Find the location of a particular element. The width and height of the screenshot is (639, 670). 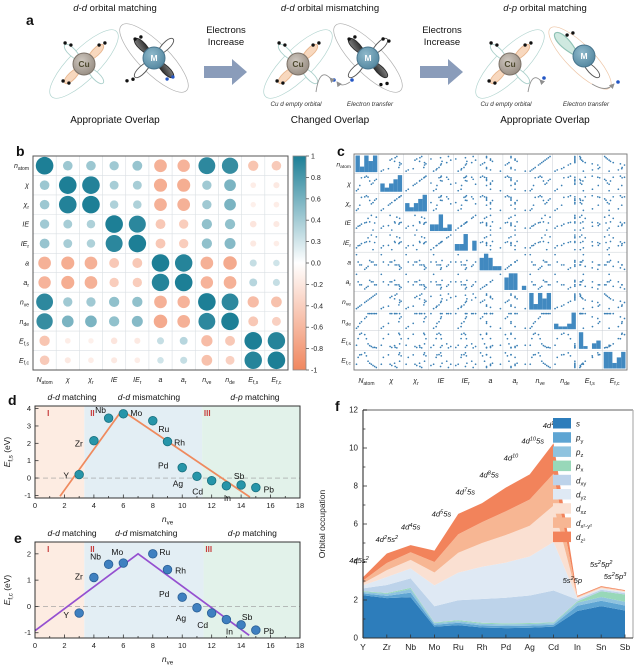

col-label: Ef,s is located at coordinates (590, 382).